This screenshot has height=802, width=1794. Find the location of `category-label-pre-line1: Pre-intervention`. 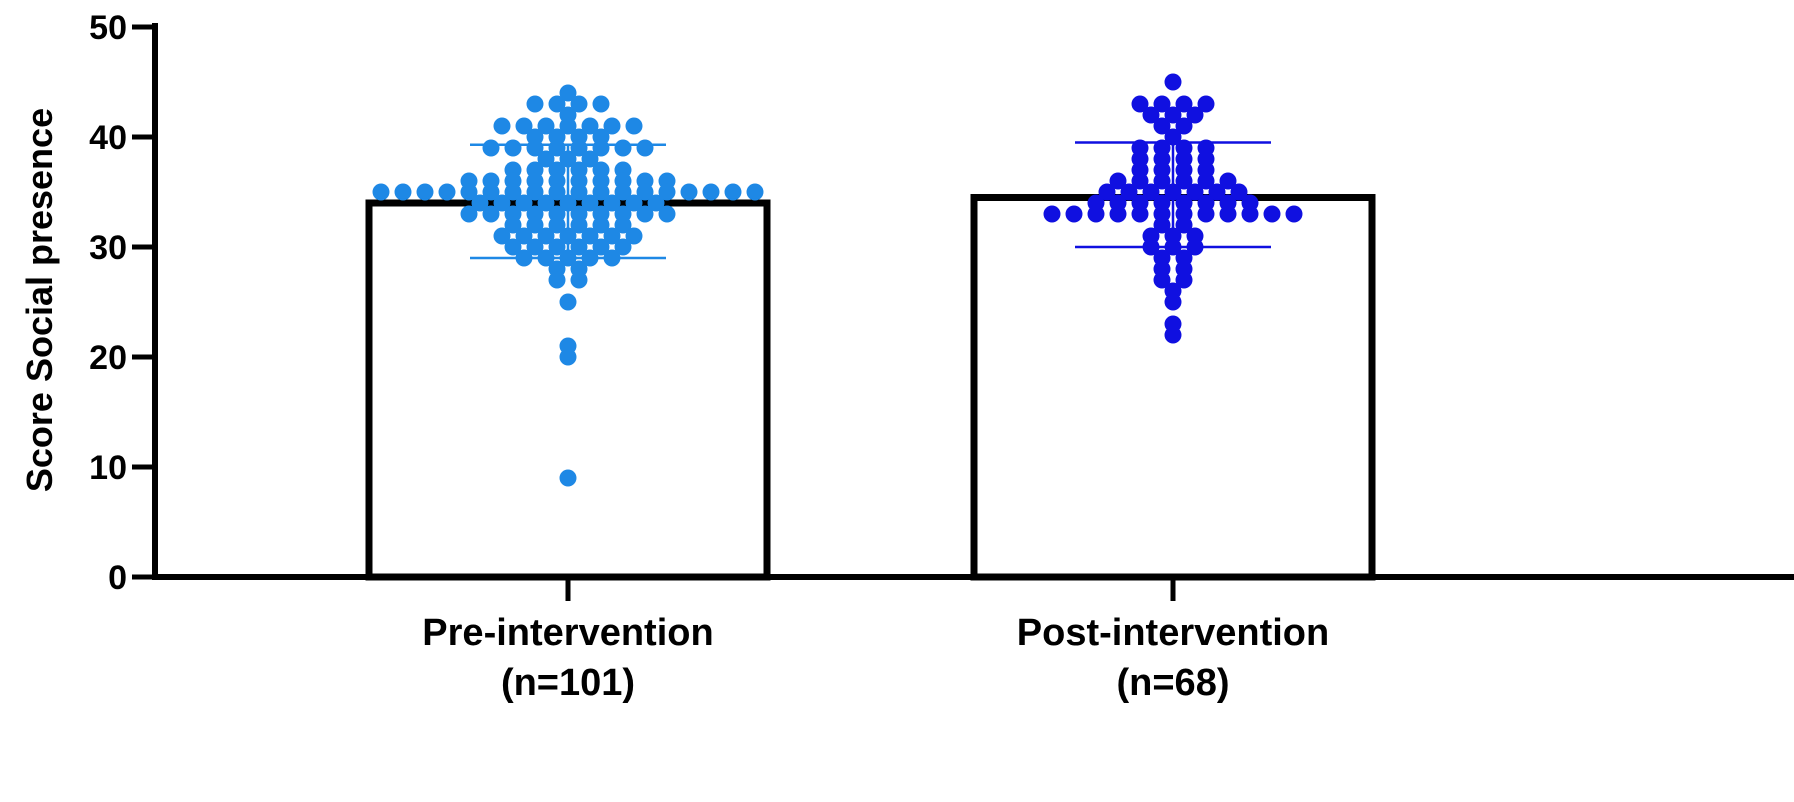

category-label-pre-line1: Pre-intervention is located at coordinates (567, 633).